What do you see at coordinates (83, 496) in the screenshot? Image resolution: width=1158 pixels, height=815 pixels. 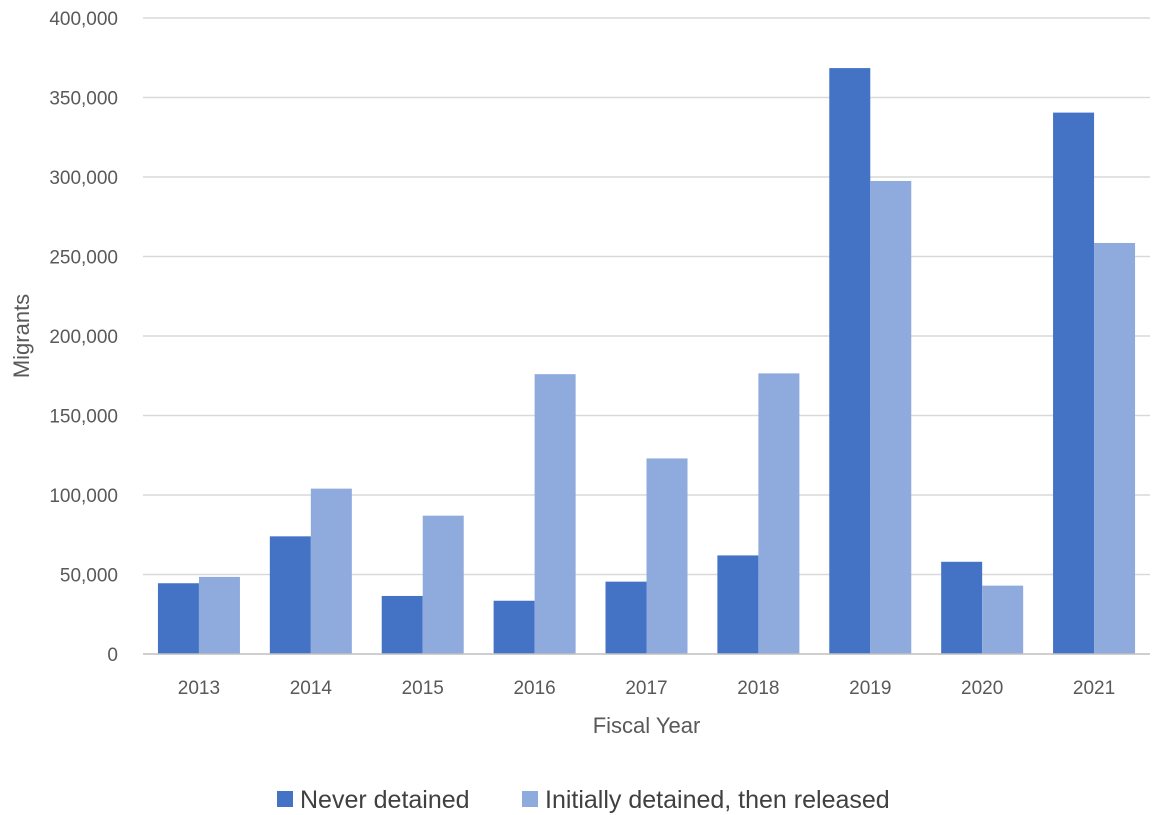 I see `y-tick-label: 100,000` at bounding box center [83, 496].